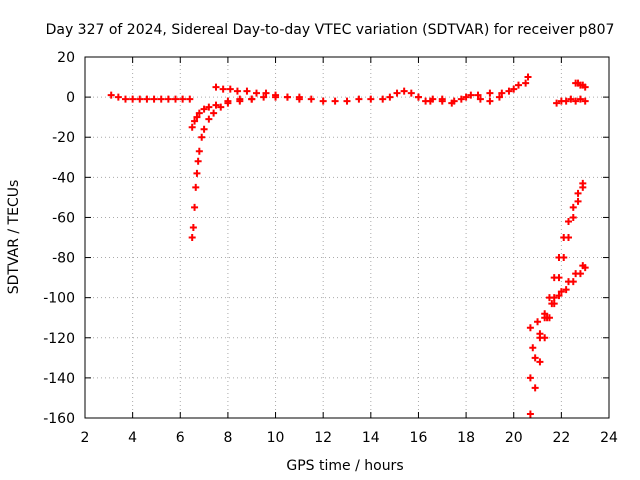 The image size is (640, 480). I want to click on series-hump-8h, so click(257, 92).